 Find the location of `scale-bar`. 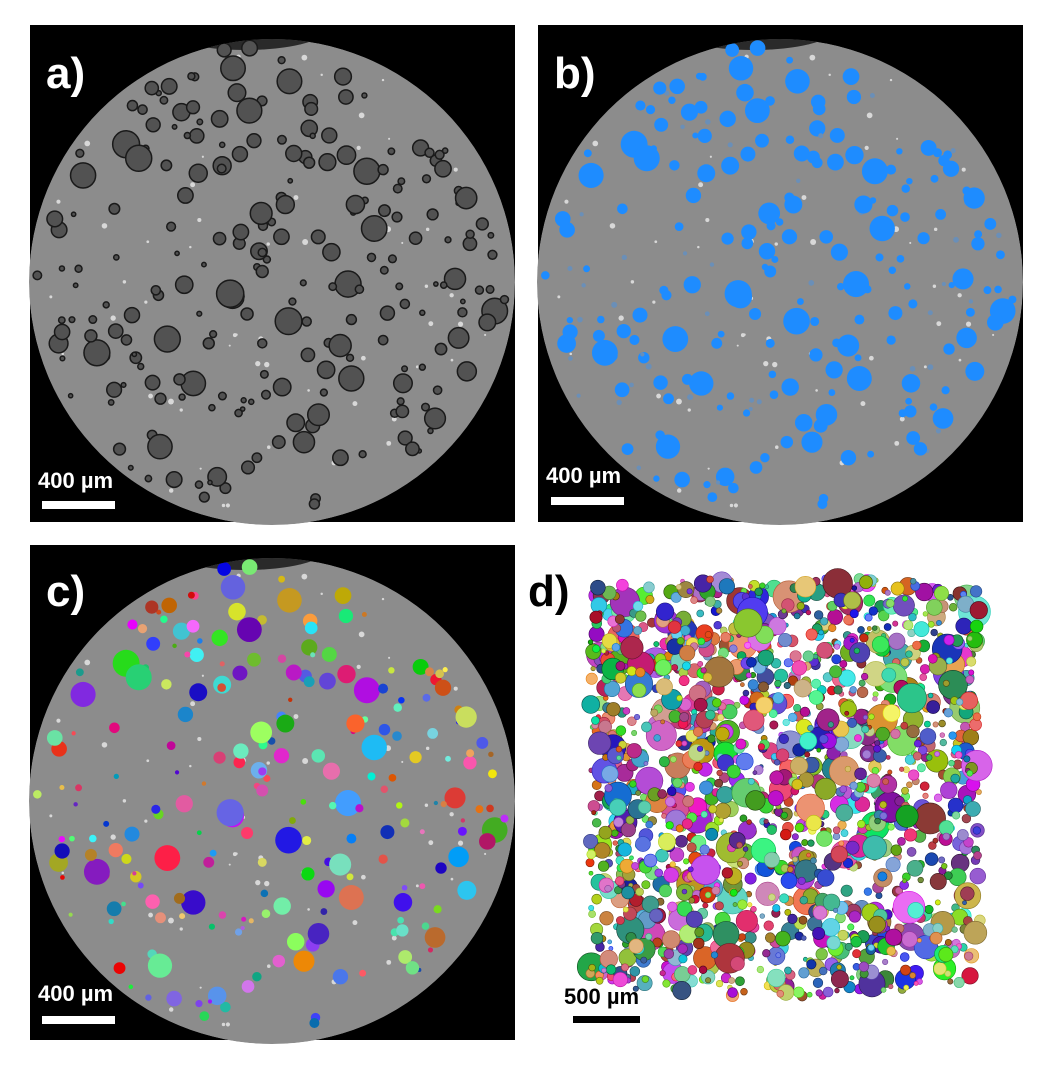

scale-bar is located at coordinates (78, 1020).